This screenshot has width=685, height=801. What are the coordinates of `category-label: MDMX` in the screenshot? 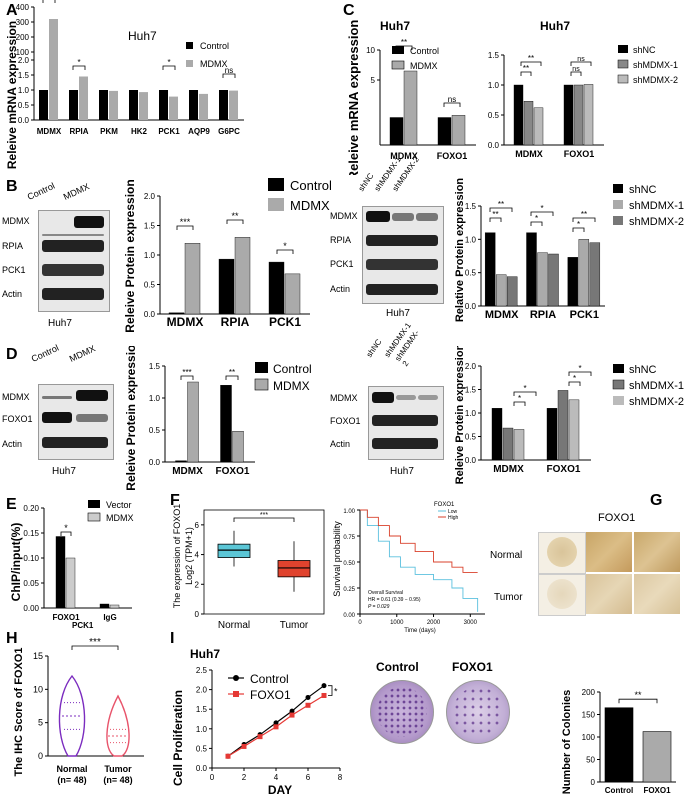 It's located at (502, 315).